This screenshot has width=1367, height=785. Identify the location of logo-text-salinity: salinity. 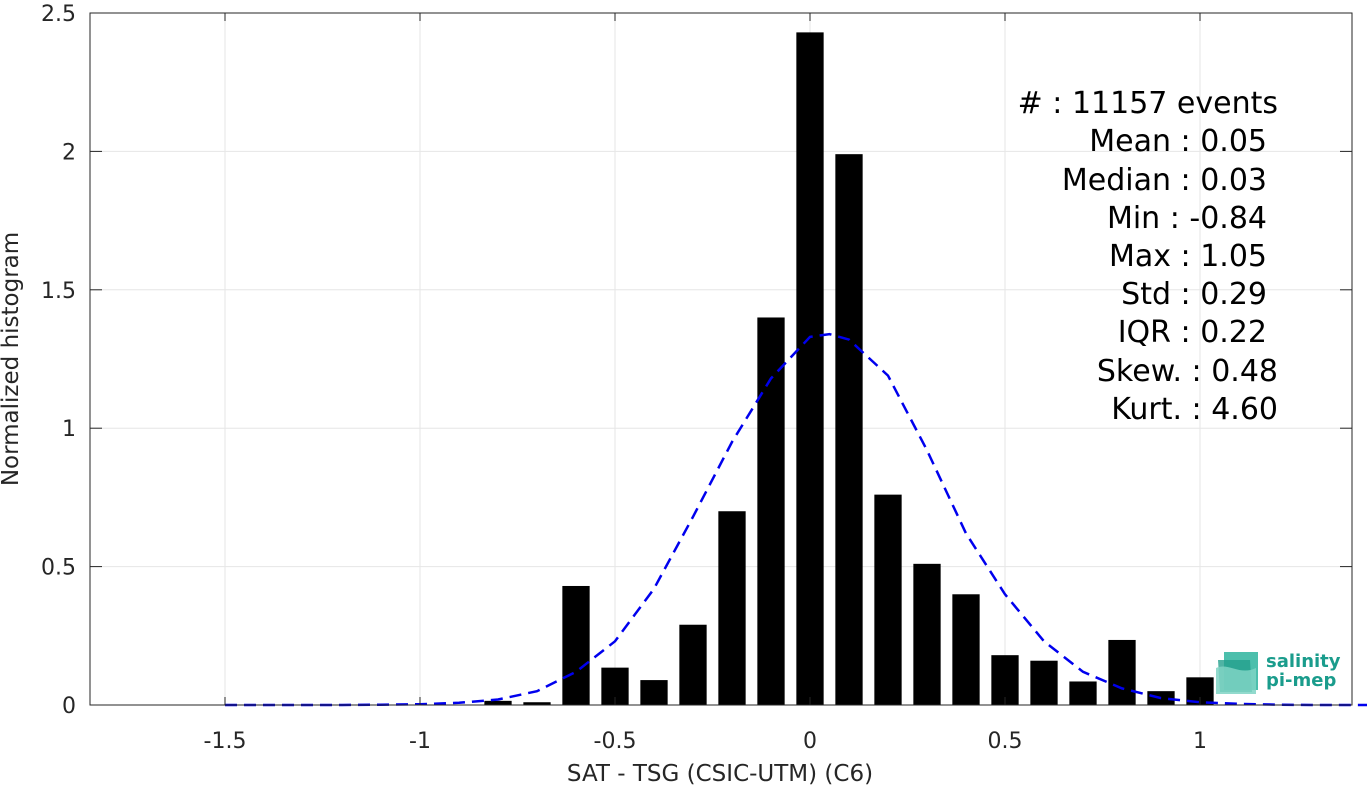
(1303, 661).